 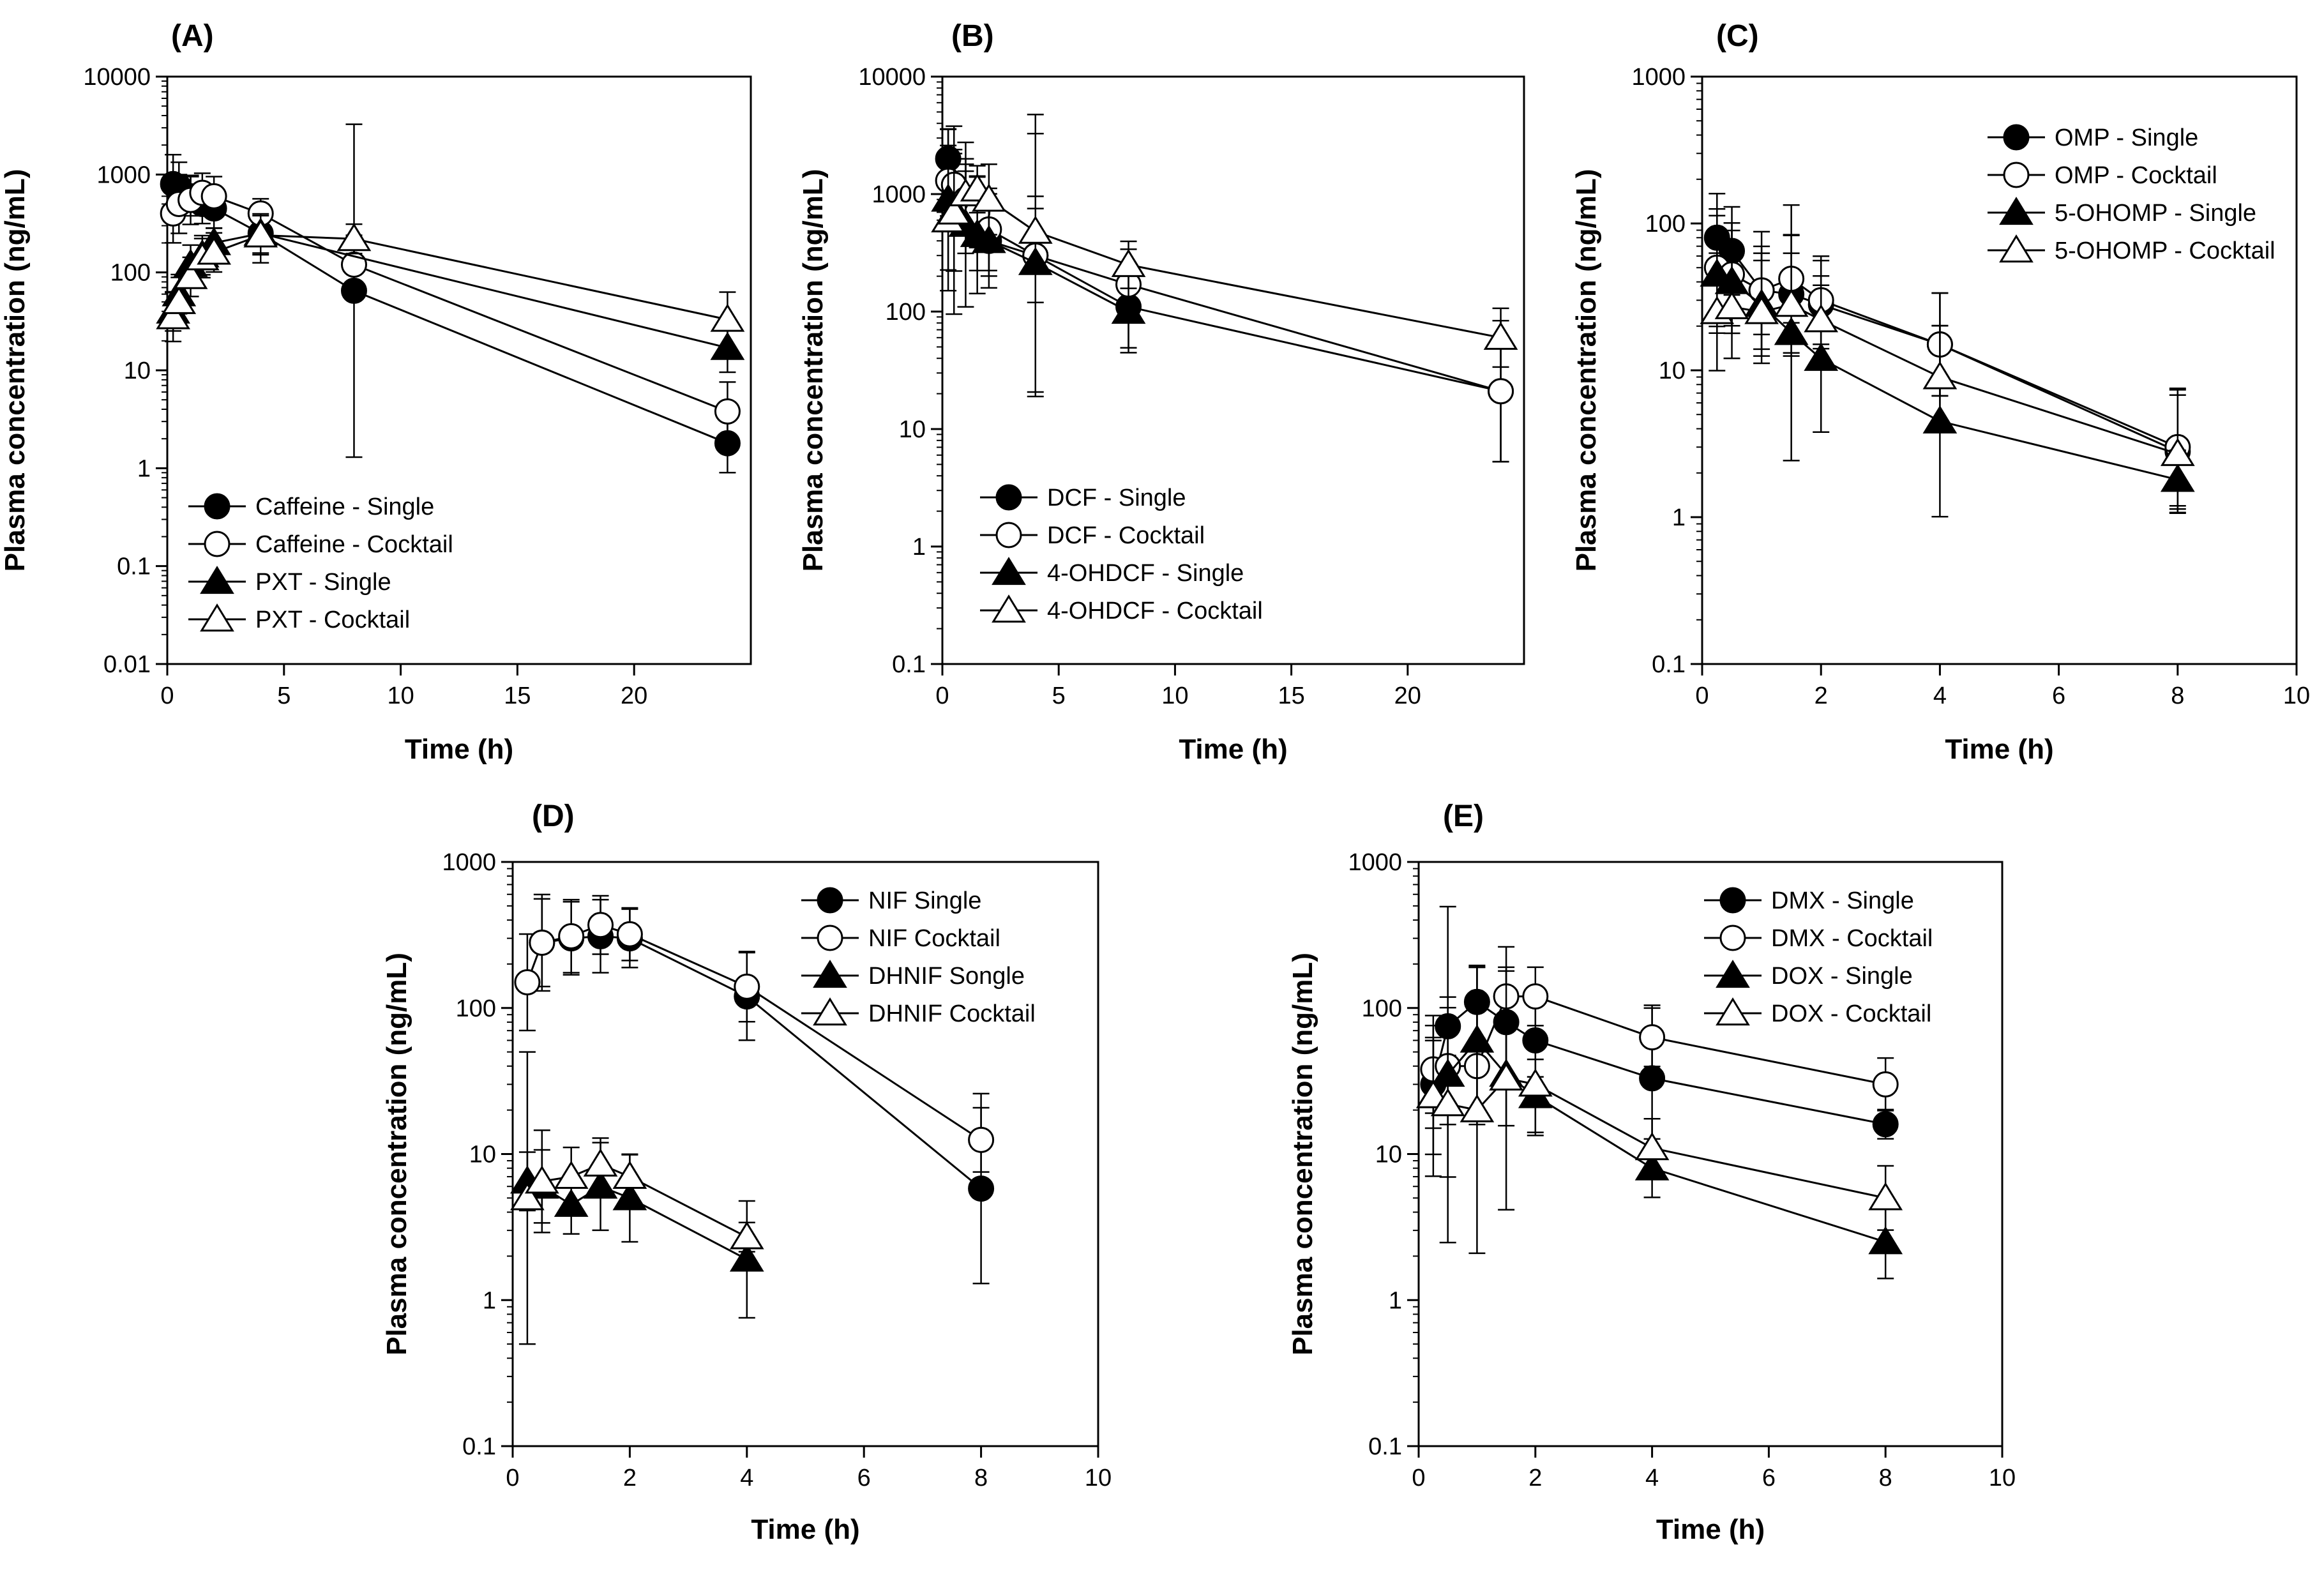 What do you see at coordinates (479, 1446) in the screenshot?
I see `y-tick-label: 0.1` at bounding box center [479, 1446].